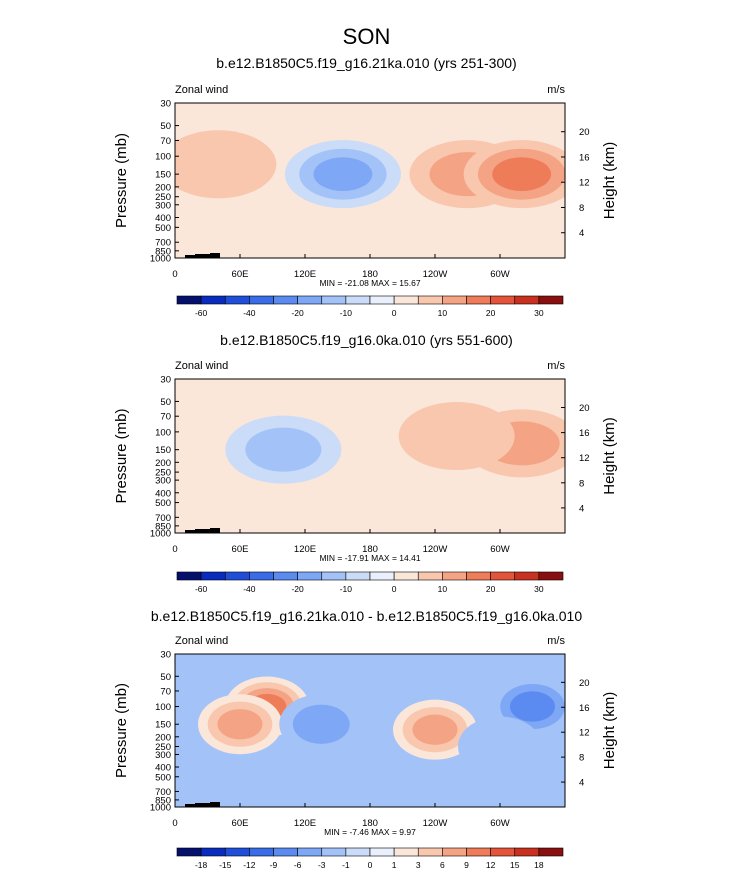  I want to click on colorbar-label: 10, so click(443, 313).